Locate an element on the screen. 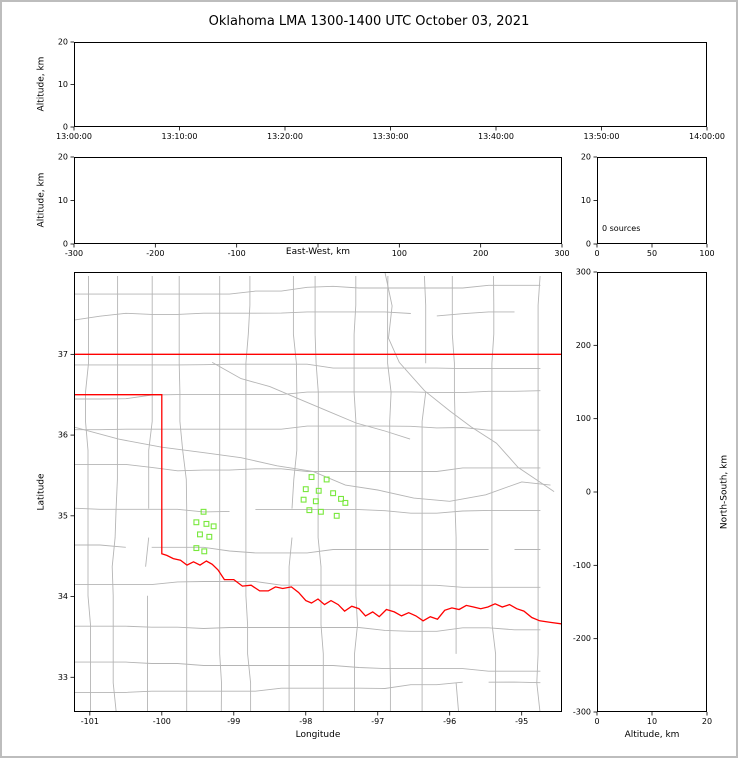 This screenshot has height=758, width=738. time-height-ylabel: Altitude, km is located at coordinates (41, 84).